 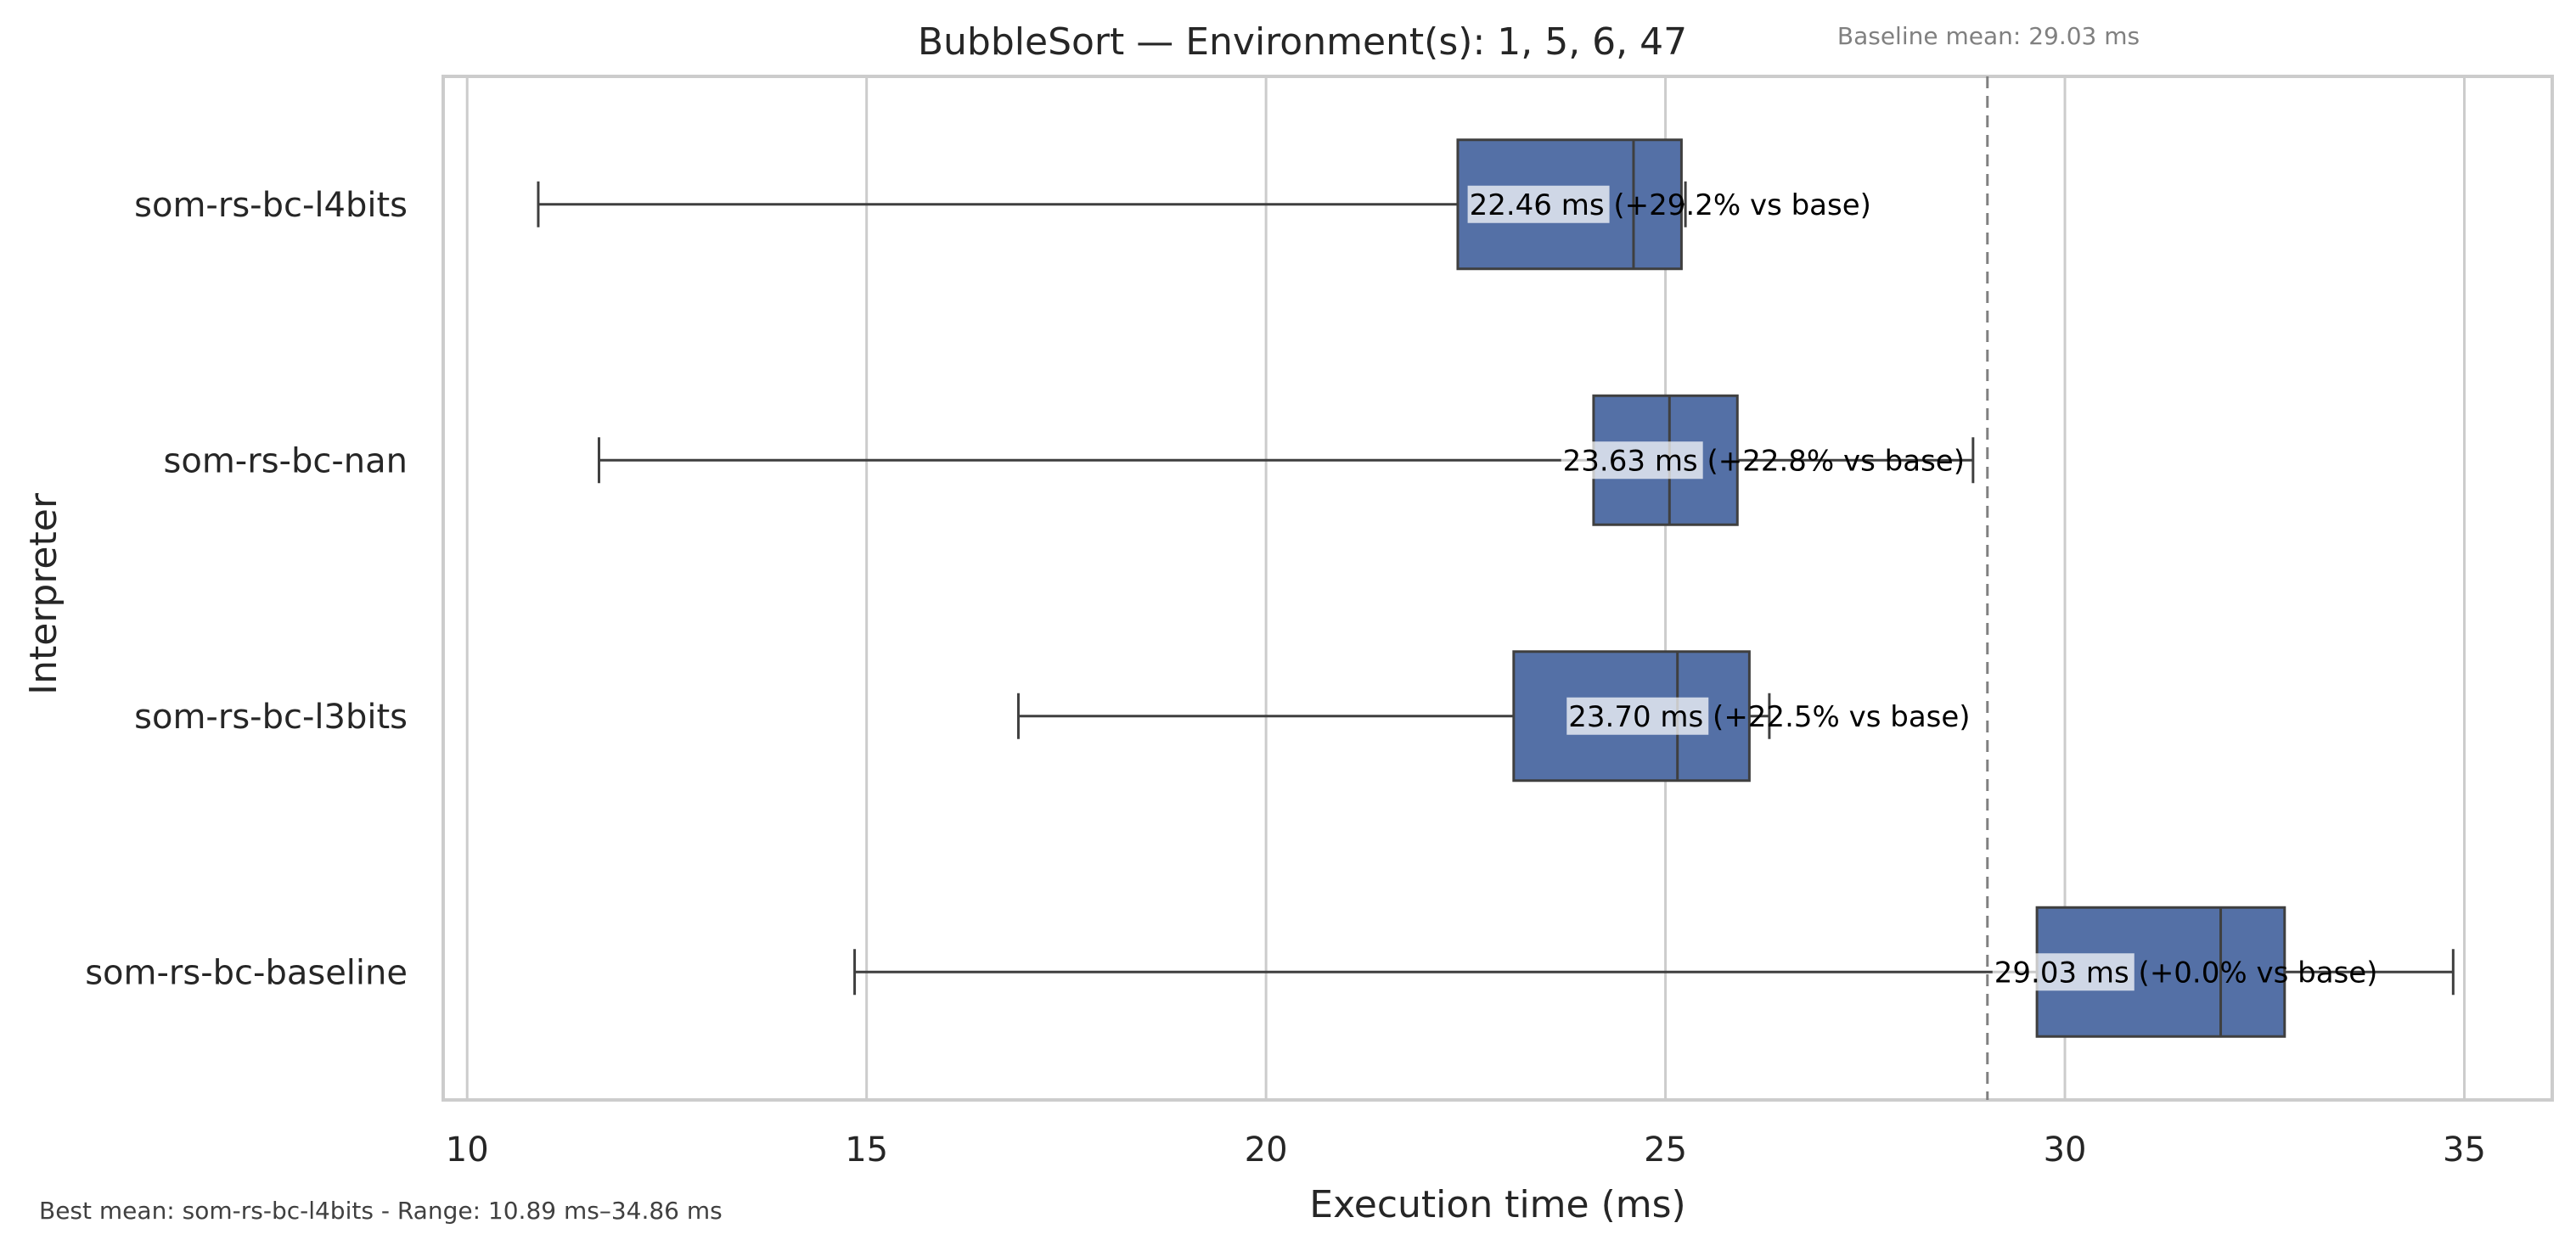 I want to click on y-axis-title: Interpreter, so click(x=43, y=593).